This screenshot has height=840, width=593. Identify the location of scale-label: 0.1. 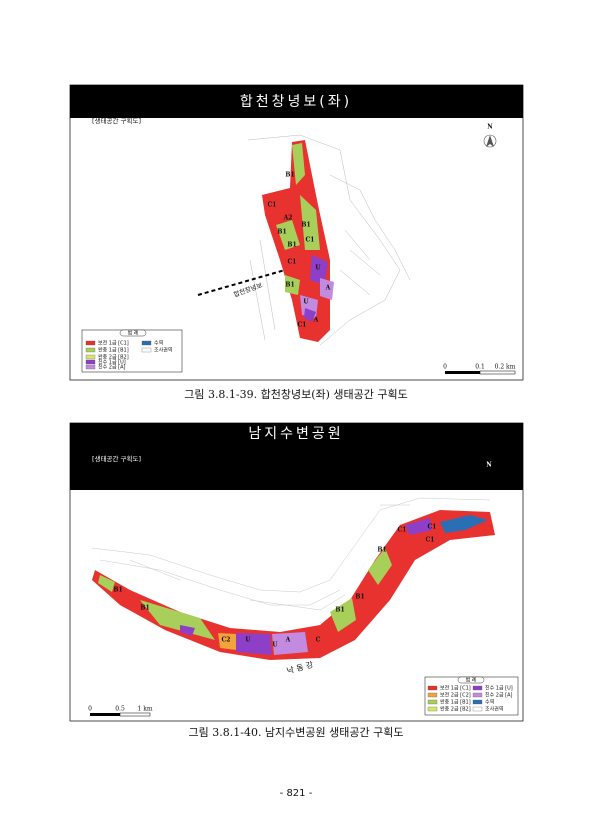
(480, 367).